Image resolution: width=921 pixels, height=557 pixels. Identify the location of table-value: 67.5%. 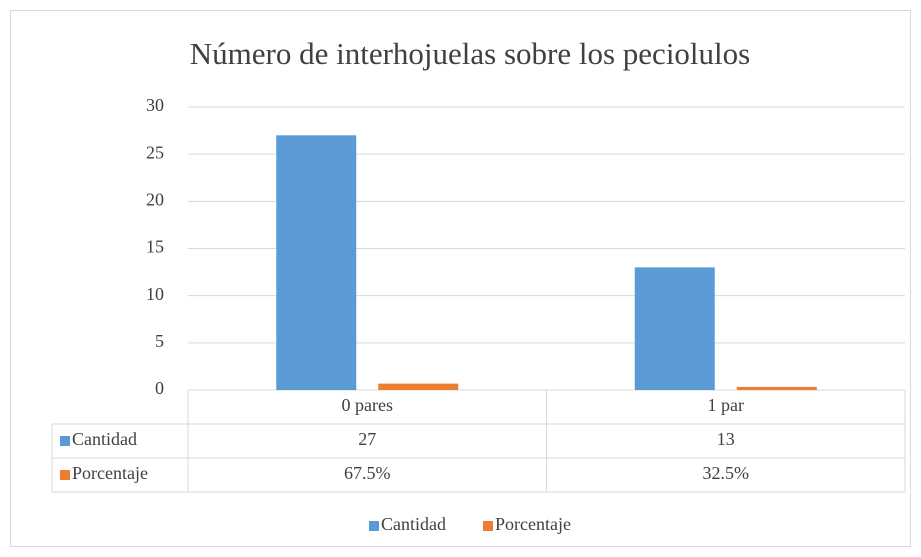
(367, 473).